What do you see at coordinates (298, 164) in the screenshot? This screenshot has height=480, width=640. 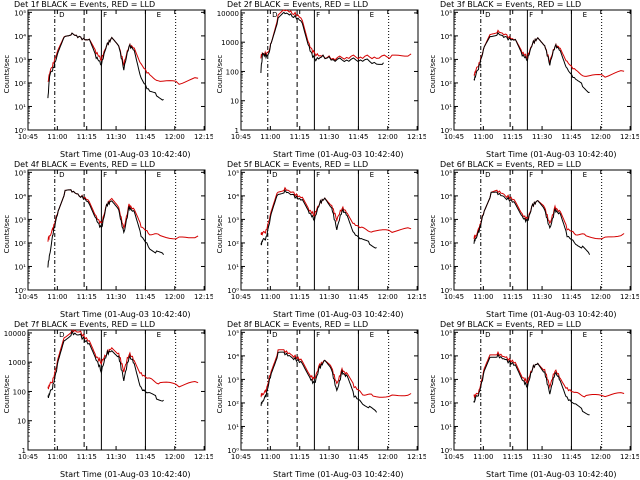 I see `panel-title: Det 5f BLACK = Events, RED = LLD` at bounding box center [298, 164].